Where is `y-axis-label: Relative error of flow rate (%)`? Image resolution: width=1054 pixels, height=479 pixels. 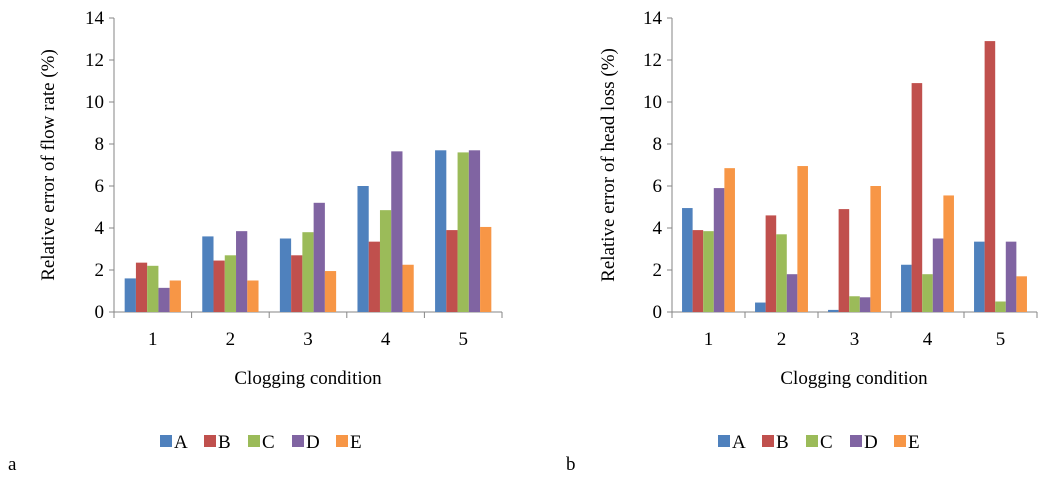 y-axis-label: Relative error of flow rate (%) is located at coordinates (48, 165).